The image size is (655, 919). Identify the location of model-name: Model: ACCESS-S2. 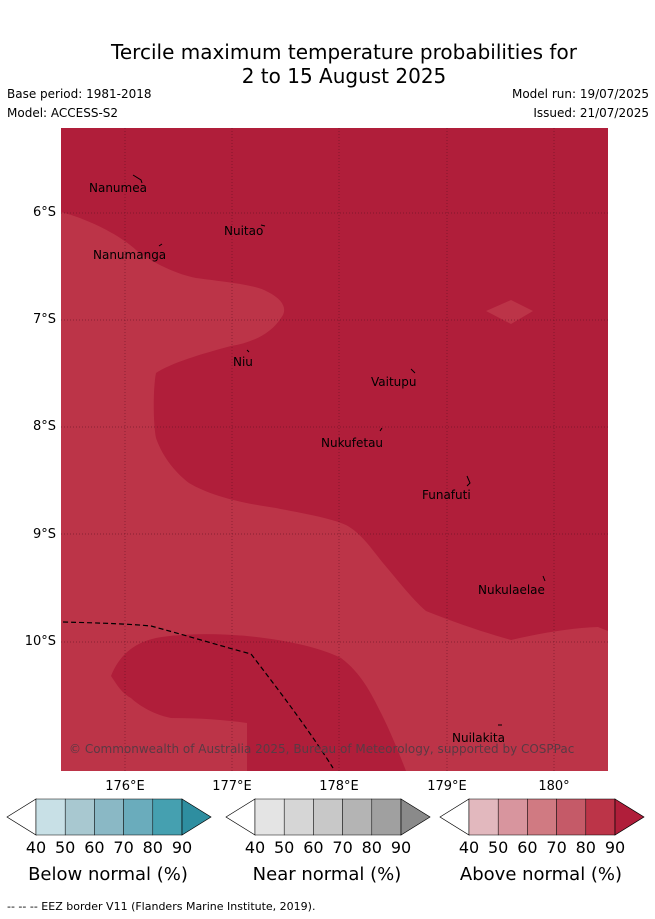
(63, 113).